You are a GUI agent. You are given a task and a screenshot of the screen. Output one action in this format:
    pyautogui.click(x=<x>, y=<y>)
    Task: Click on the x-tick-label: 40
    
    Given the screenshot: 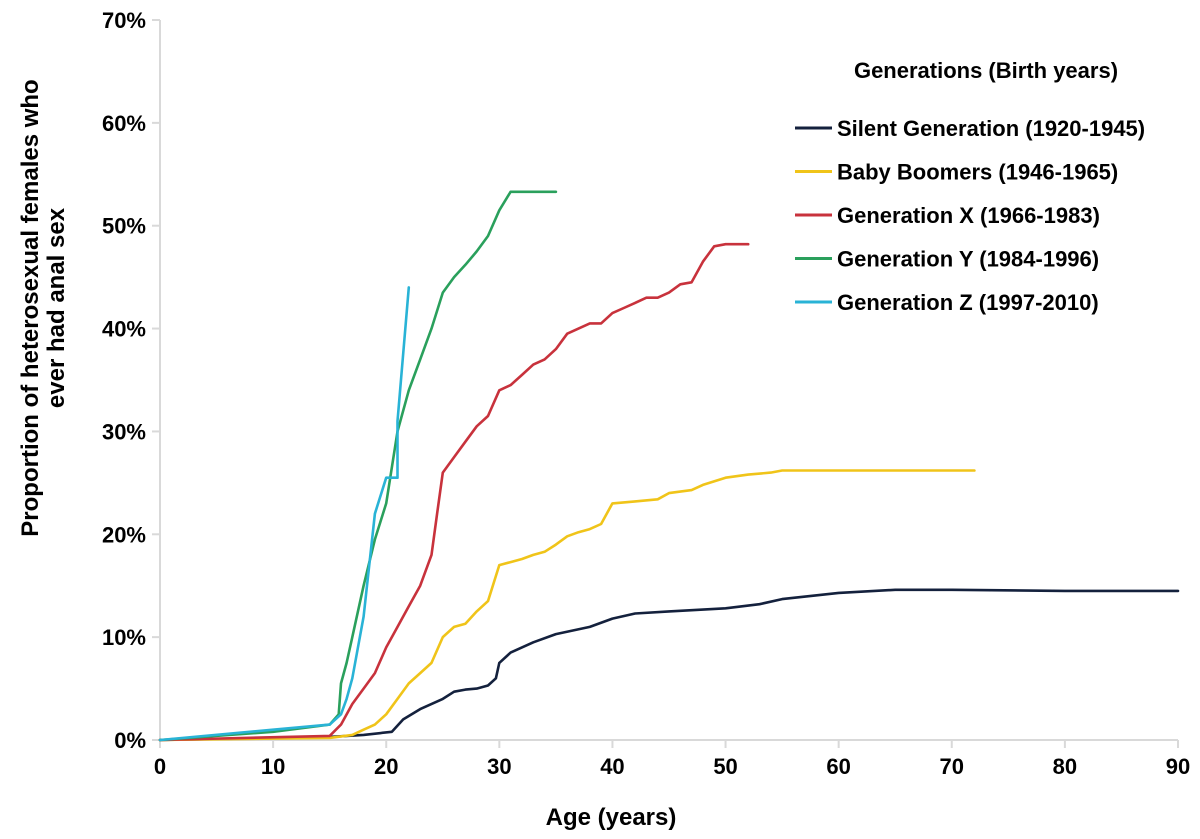 What is the action you would take?
    pyautogui.click(x=612, y=766)
    